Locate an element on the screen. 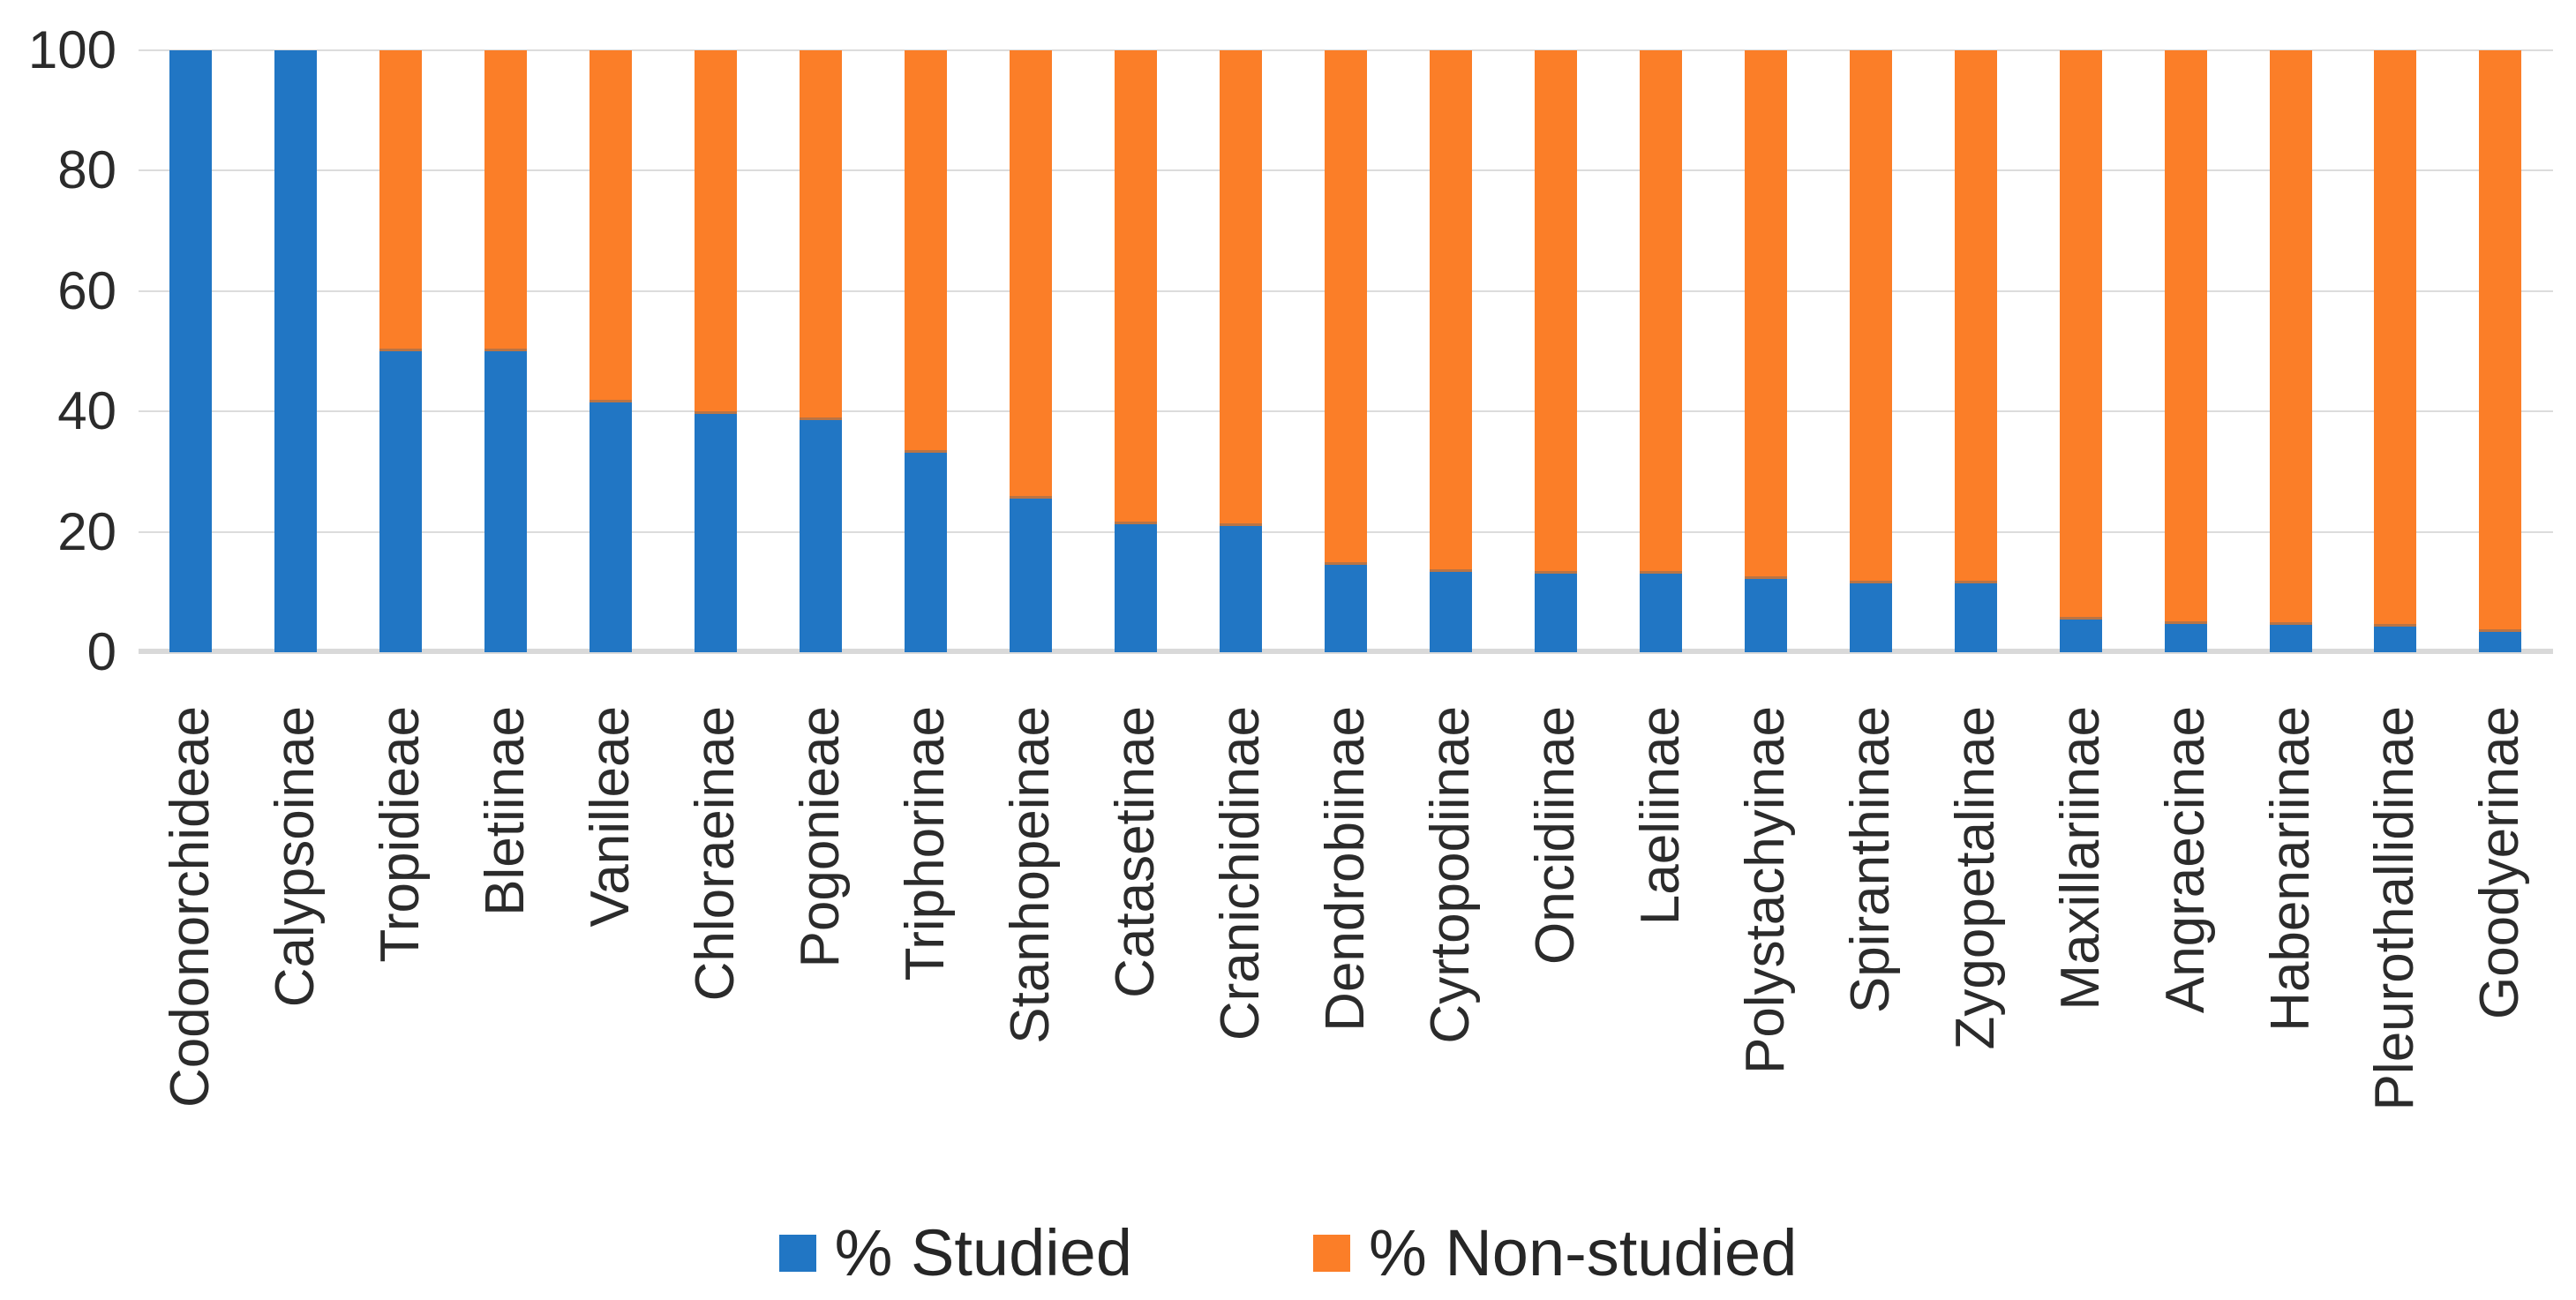 Image resolution: width=2576 pixels, height=1300 pixels. category-label-cell: Zygopetalinae is located at coordinates (1975, 993).